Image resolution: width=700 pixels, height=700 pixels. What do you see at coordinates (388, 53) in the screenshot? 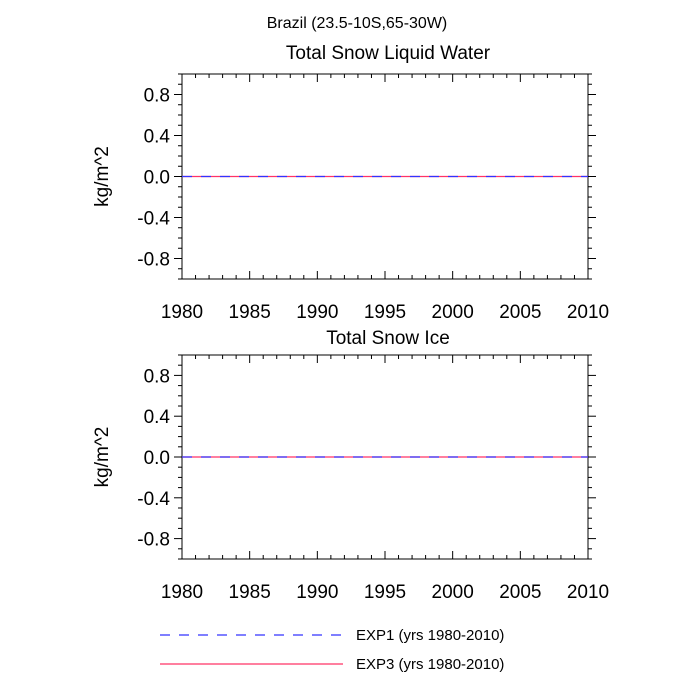
I see `panel-title: Total Snow Liquid Water` at bounding box center [388, 53].